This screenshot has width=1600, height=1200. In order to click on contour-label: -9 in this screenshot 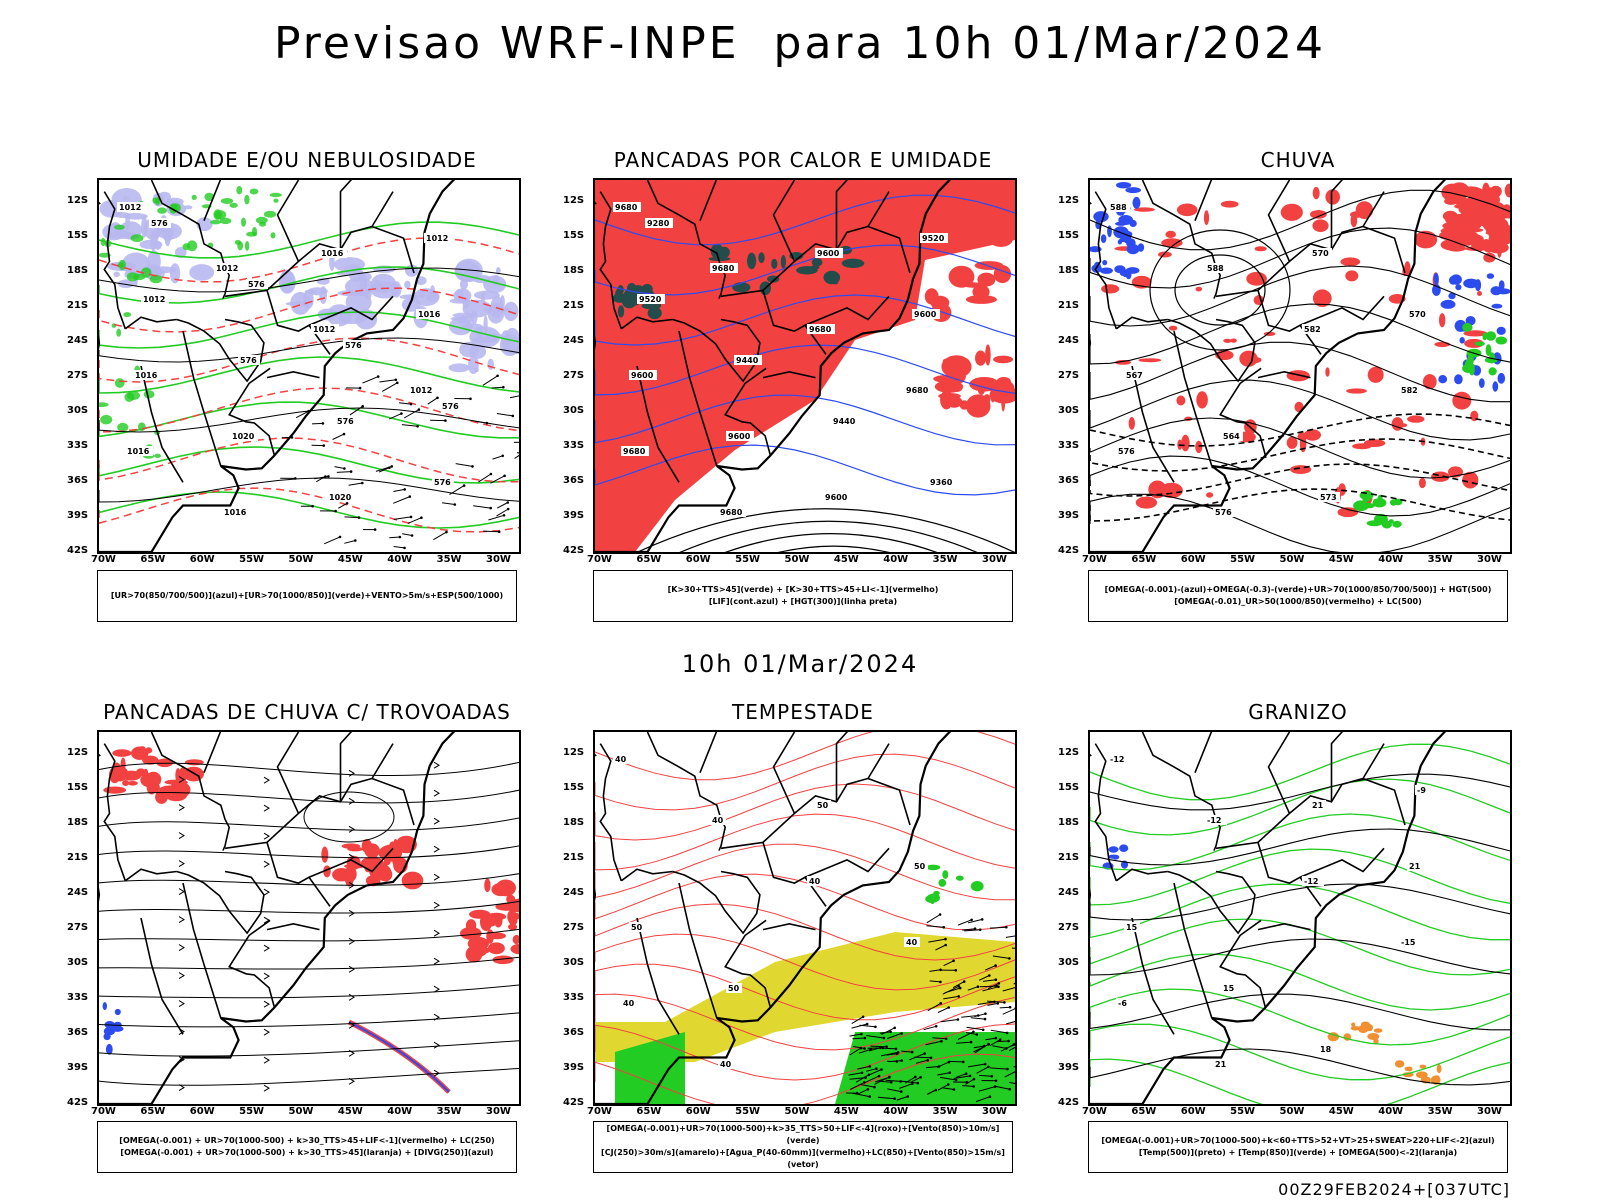, I will do `click(1421, 790)`.